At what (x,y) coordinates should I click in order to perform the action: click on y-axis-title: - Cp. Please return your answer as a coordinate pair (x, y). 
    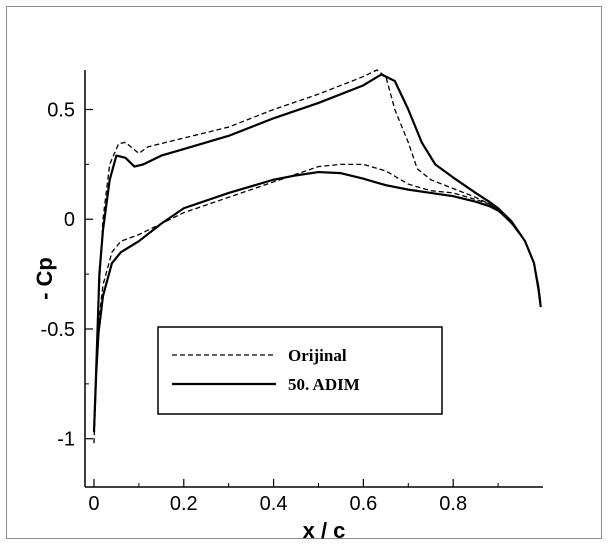
    Looking at the image, I should click on (44, 278).